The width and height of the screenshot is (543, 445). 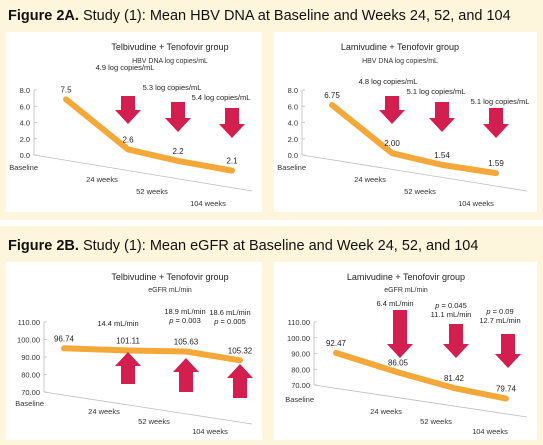 I want to click on chart-2-category-label: 52 weeks, so click(x=420, y=191).